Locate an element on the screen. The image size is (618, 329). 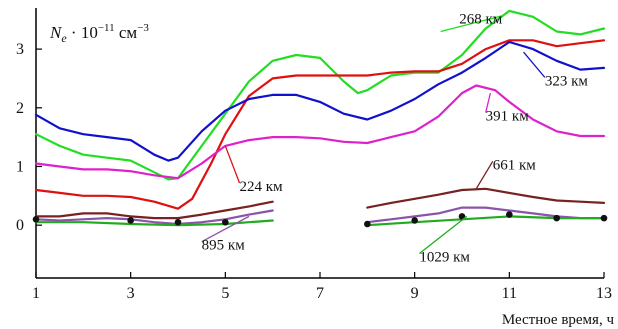
y-tick-label: 0 is located at coordinates (20, 225).